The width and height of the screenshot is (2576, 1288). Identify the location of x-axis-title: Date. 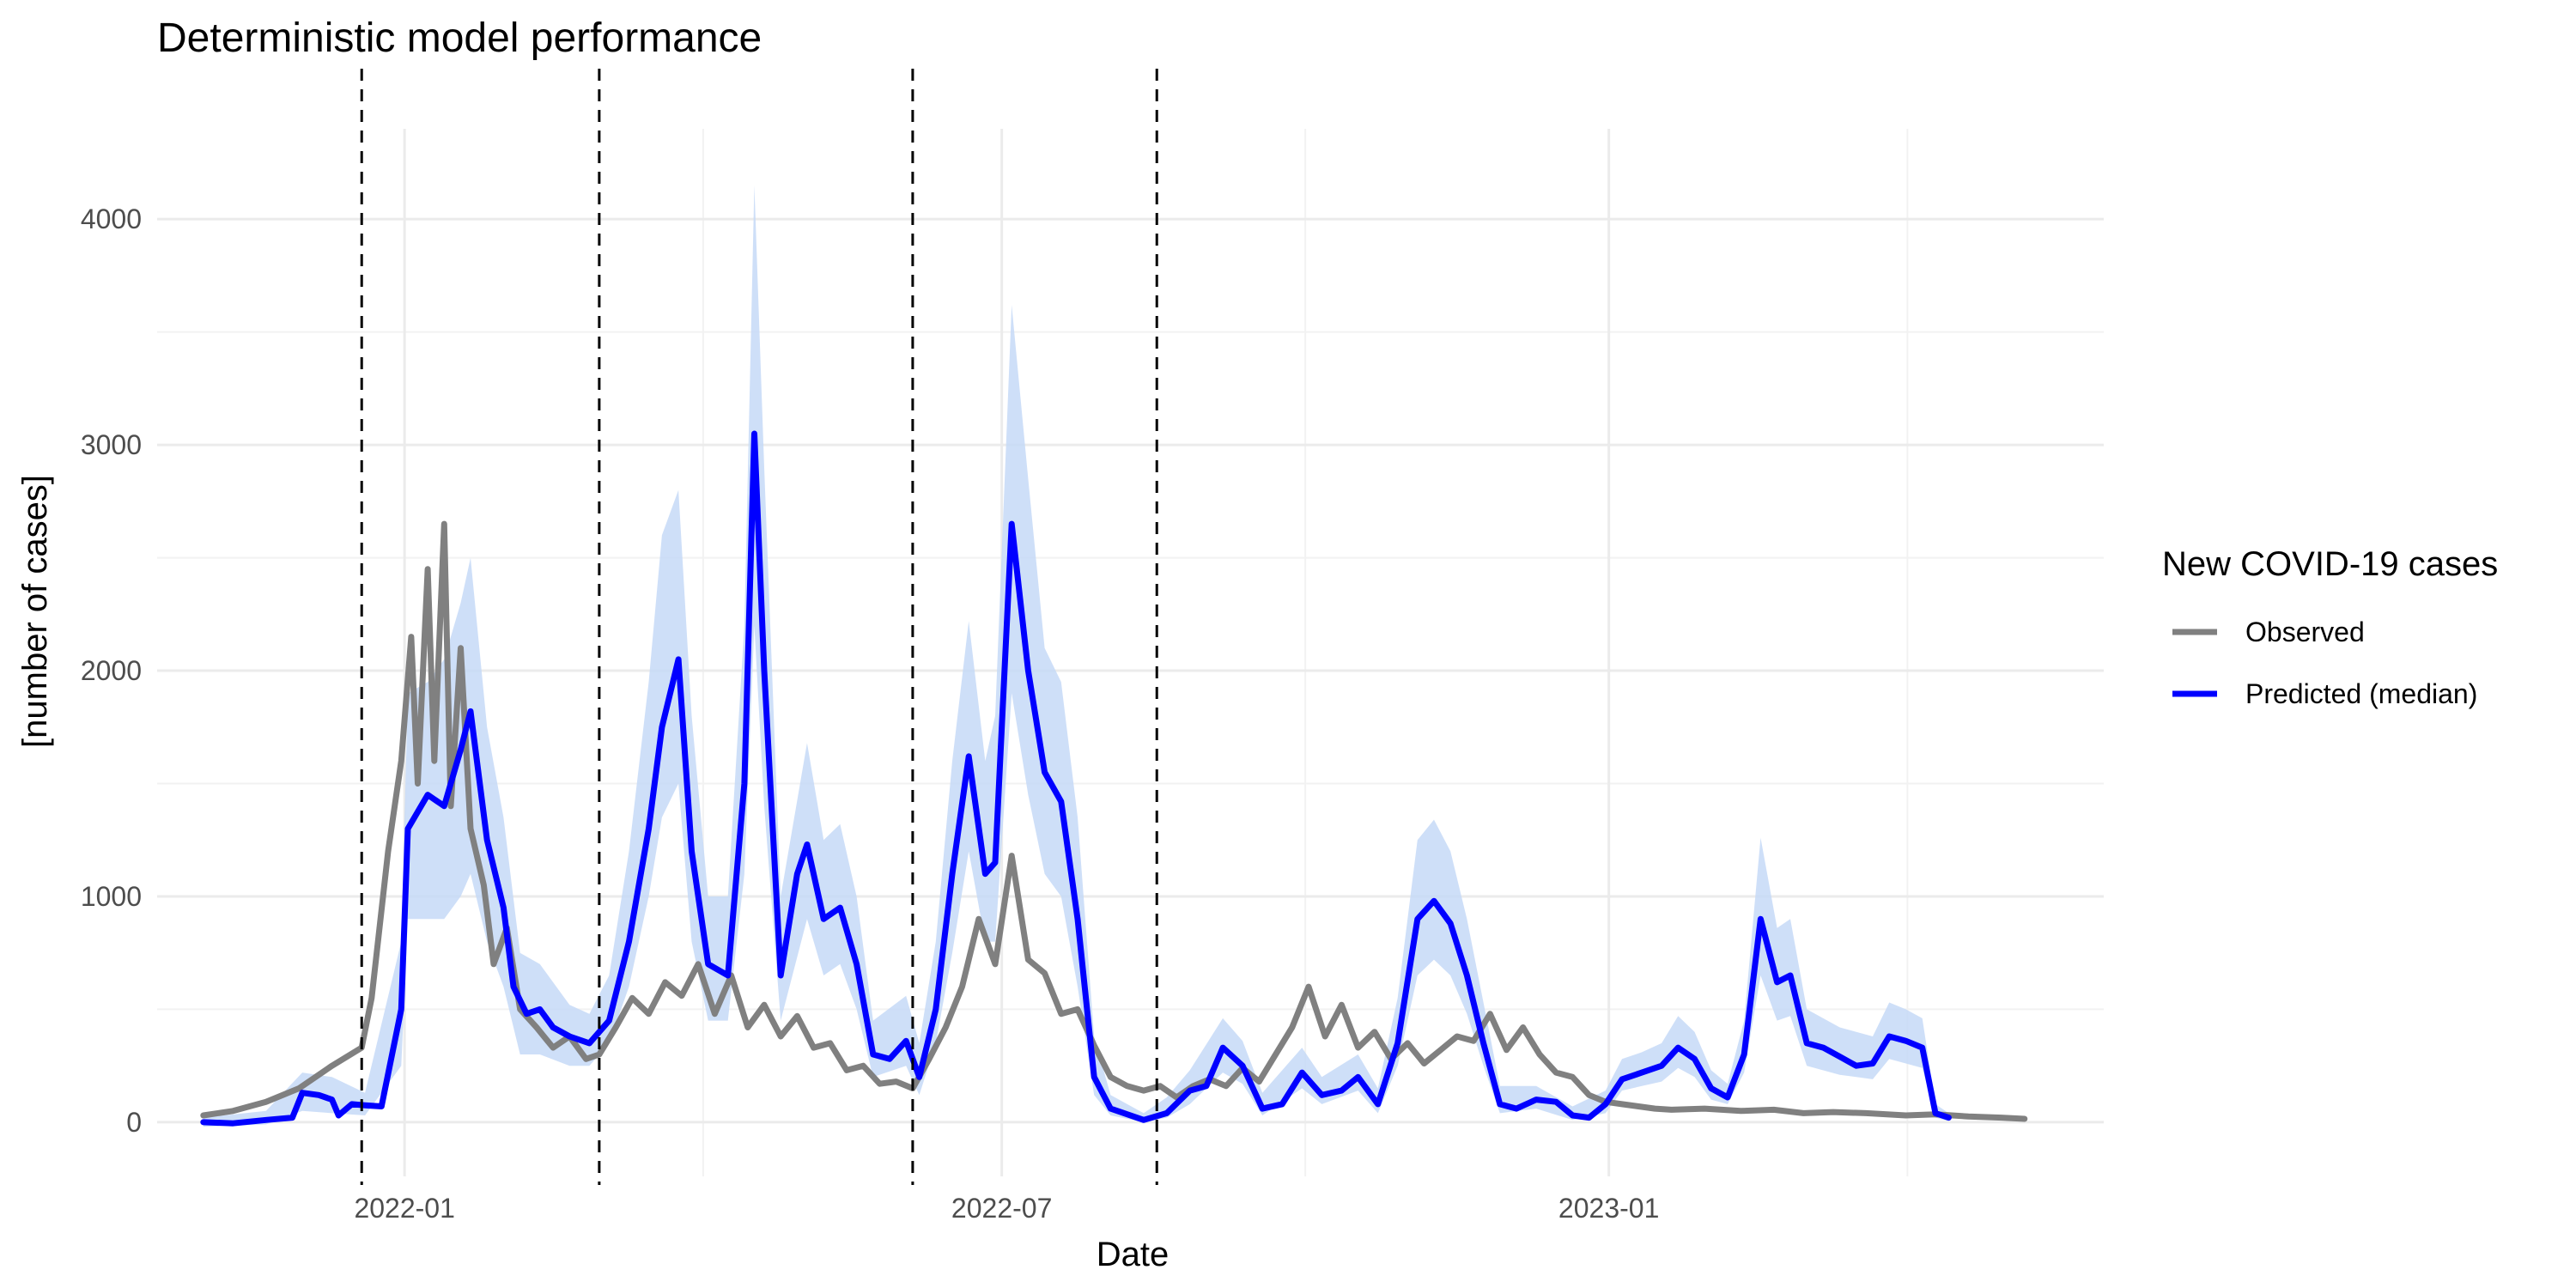
(1133, 1254).